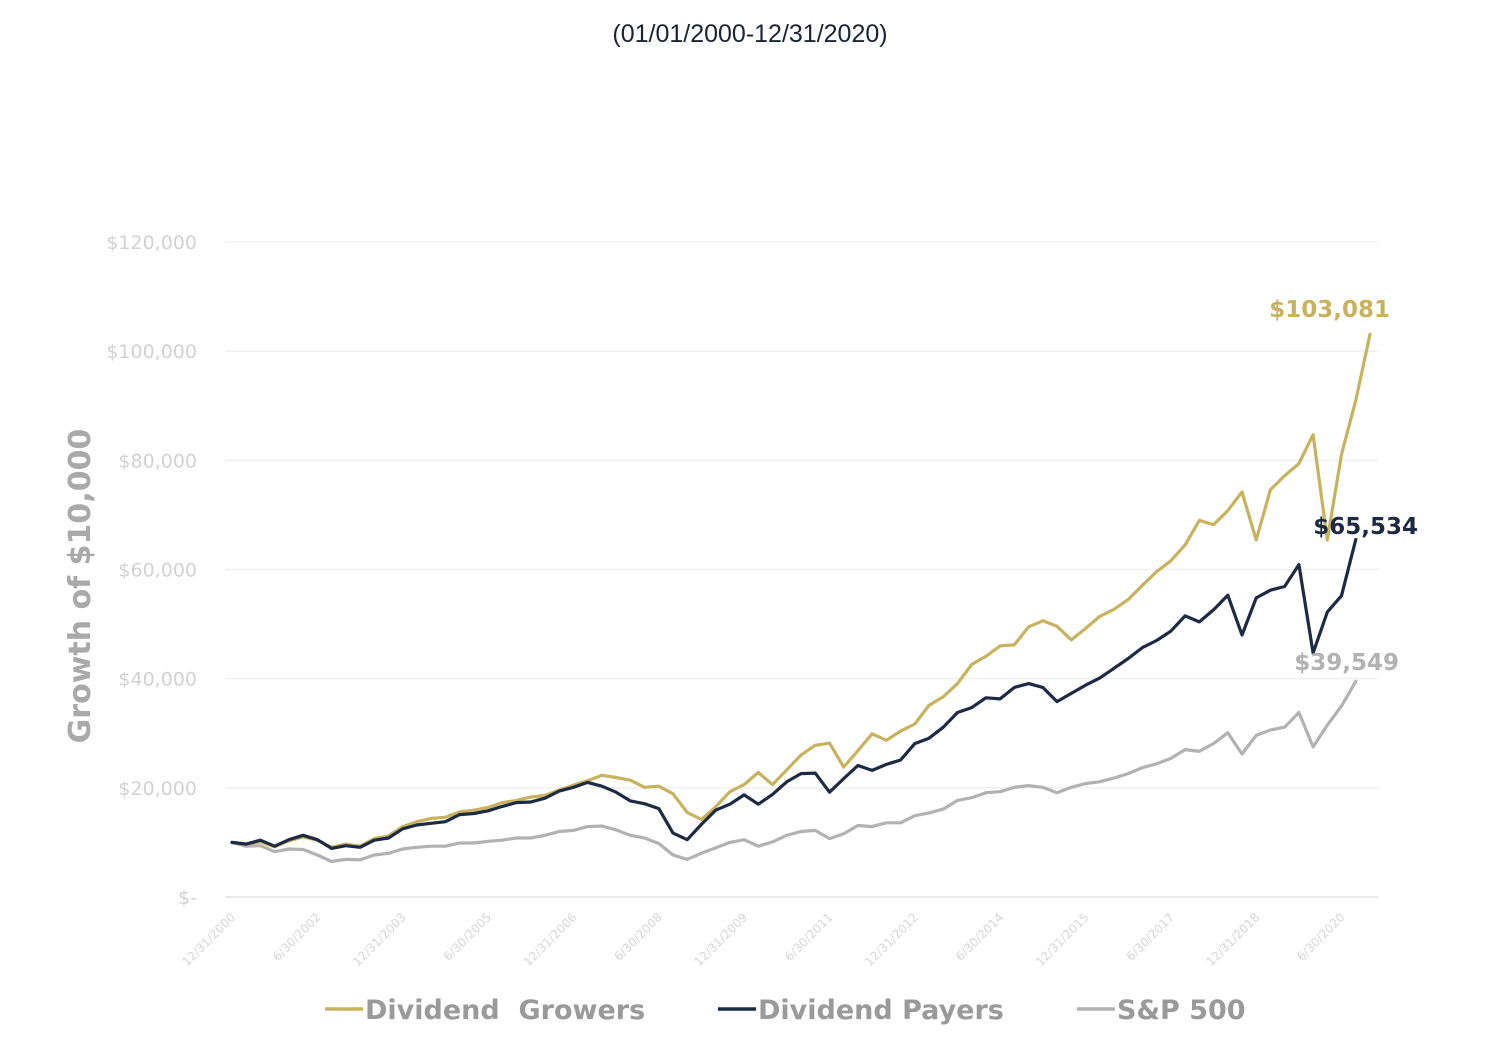 The width and height of the screenshot is (1500, 1054). Describe the element at coordinates (208, 939) in the screenshot. I see `x-tick-label: 12/31/2000` at that location.